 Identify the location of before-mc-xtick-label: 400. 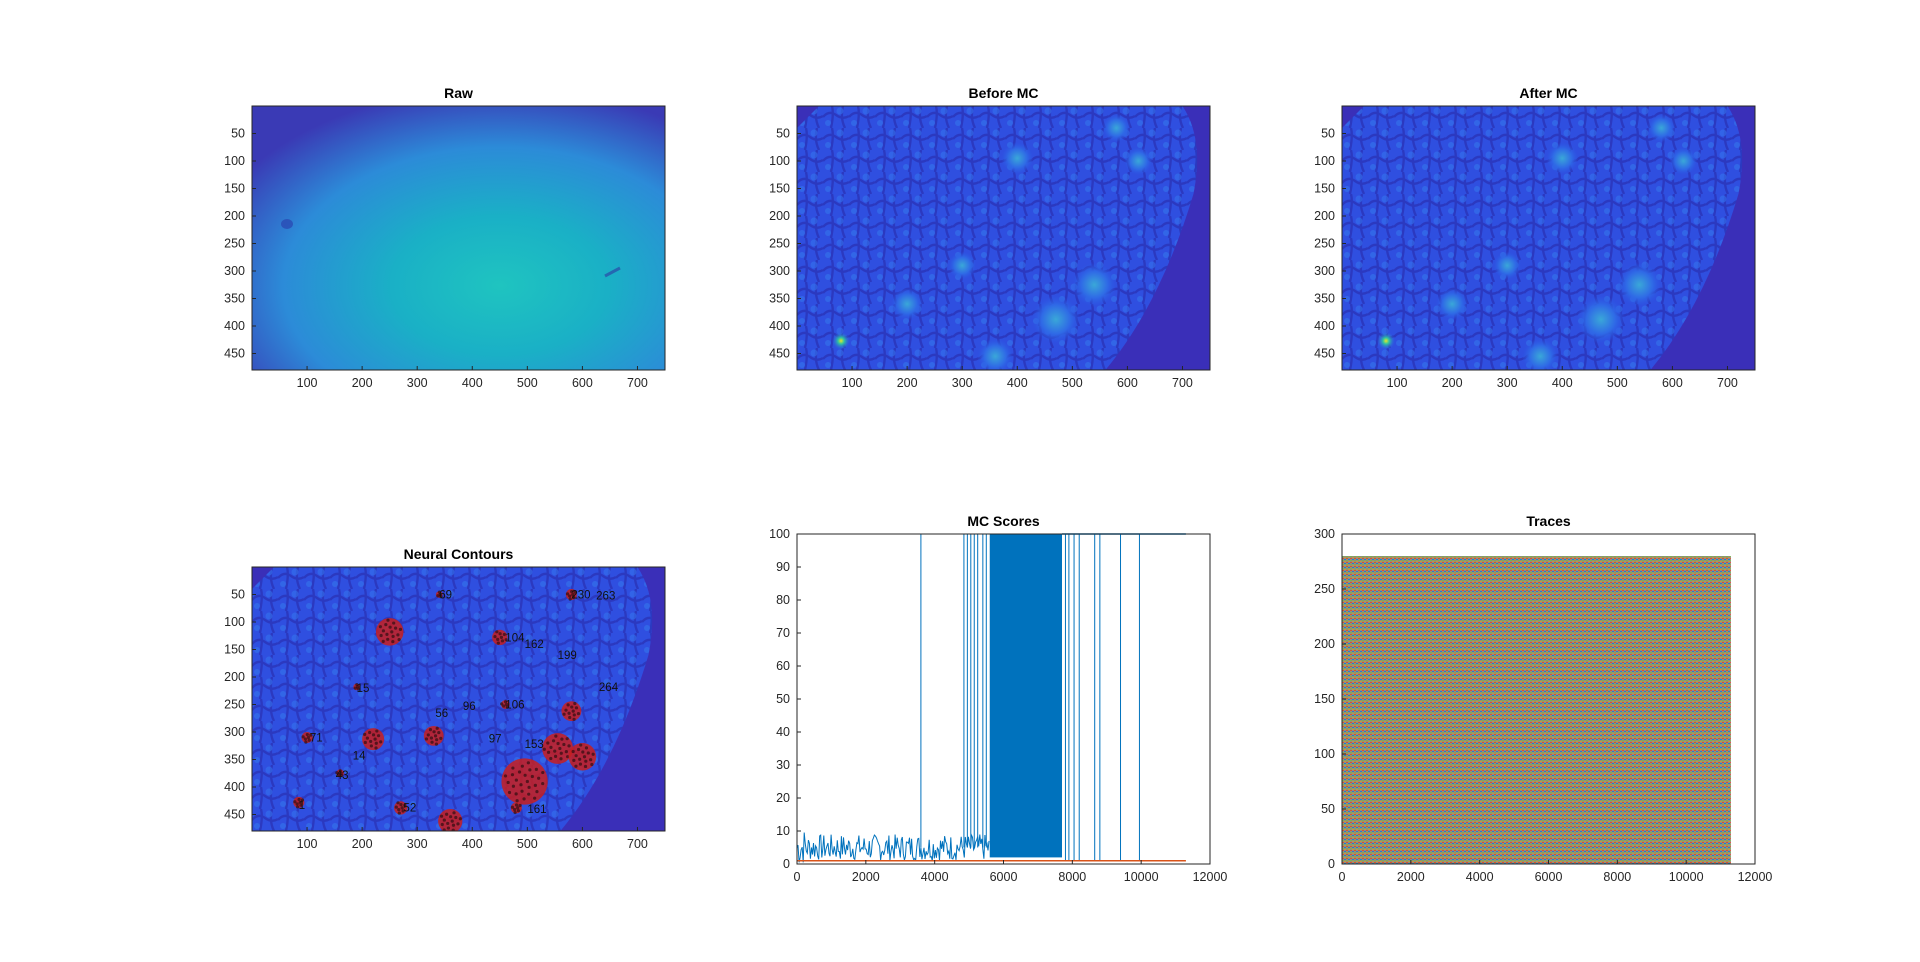
(1017, 383).